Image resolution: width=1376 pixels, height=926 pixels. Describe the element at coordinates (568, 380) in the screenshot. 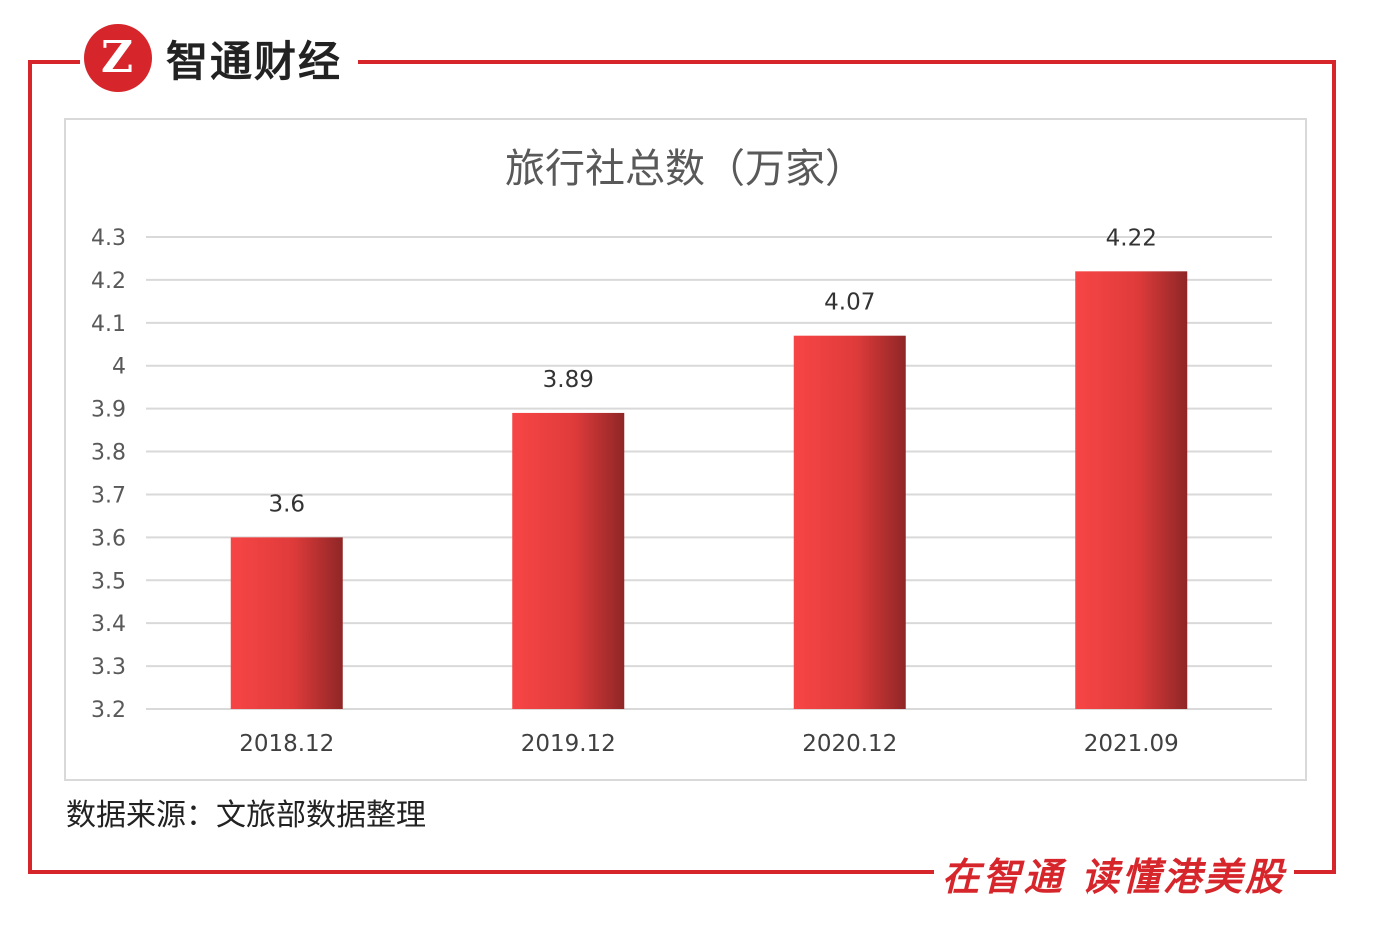

I see `data-label-1: 3.89` at that location.